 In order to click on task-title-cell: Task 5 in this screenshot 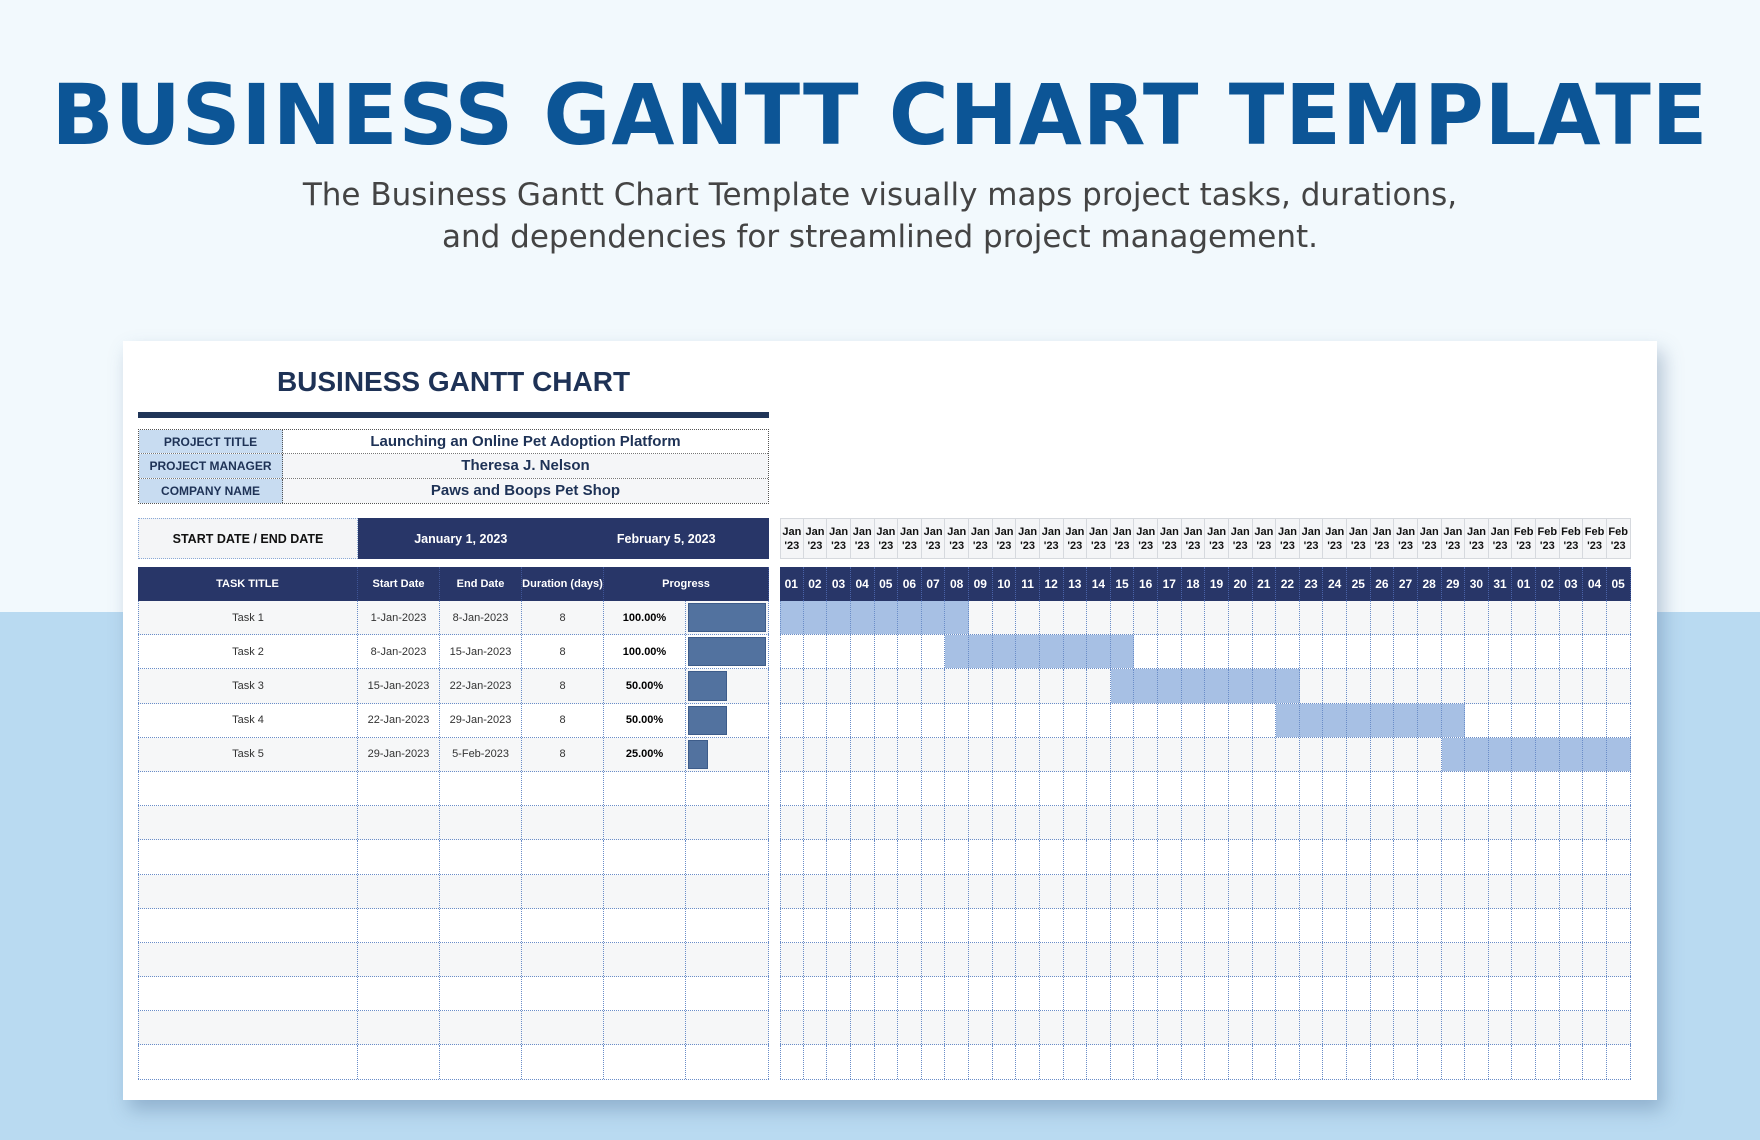, I will do `click(248, 754)`.